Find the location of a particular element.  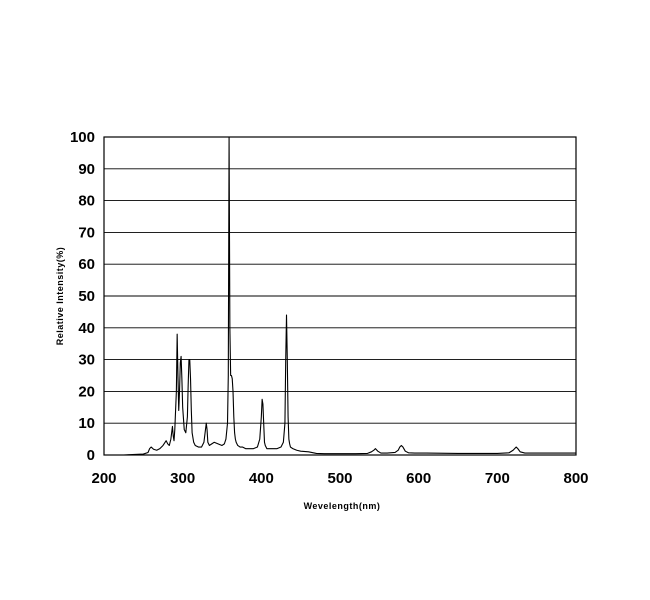

y-tick-label: 0 is located at coordinates (91, 455).